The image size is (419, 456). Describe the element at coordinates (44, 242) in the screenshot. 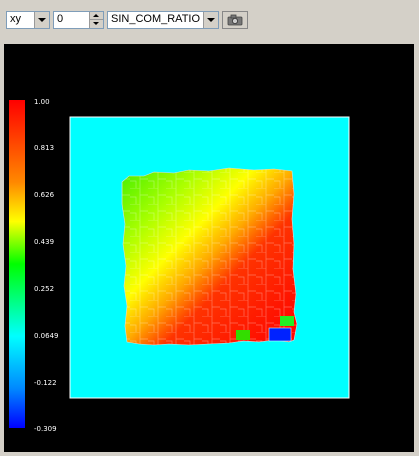

I see `colorbar-tick-label: 0.439` at that location.